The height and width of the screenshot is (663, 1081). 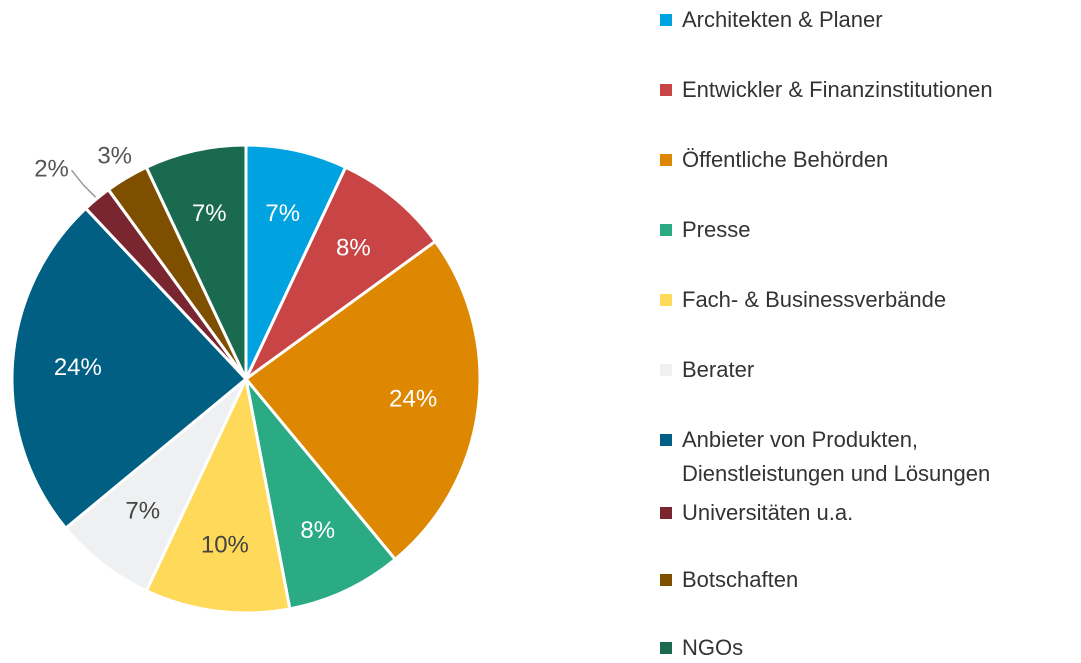 I want to click on legend-label: Presse, so click(x=716, y=229).